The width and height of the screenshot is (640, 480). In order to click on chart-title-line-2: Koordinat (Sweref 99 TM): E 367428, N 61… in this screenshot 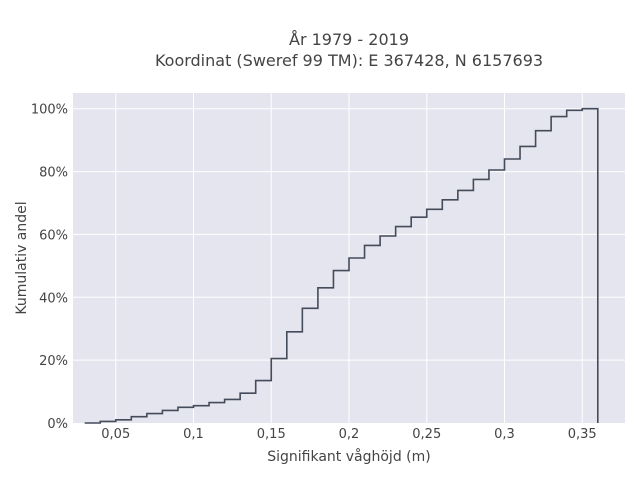, I will do `click(349, 60)`.